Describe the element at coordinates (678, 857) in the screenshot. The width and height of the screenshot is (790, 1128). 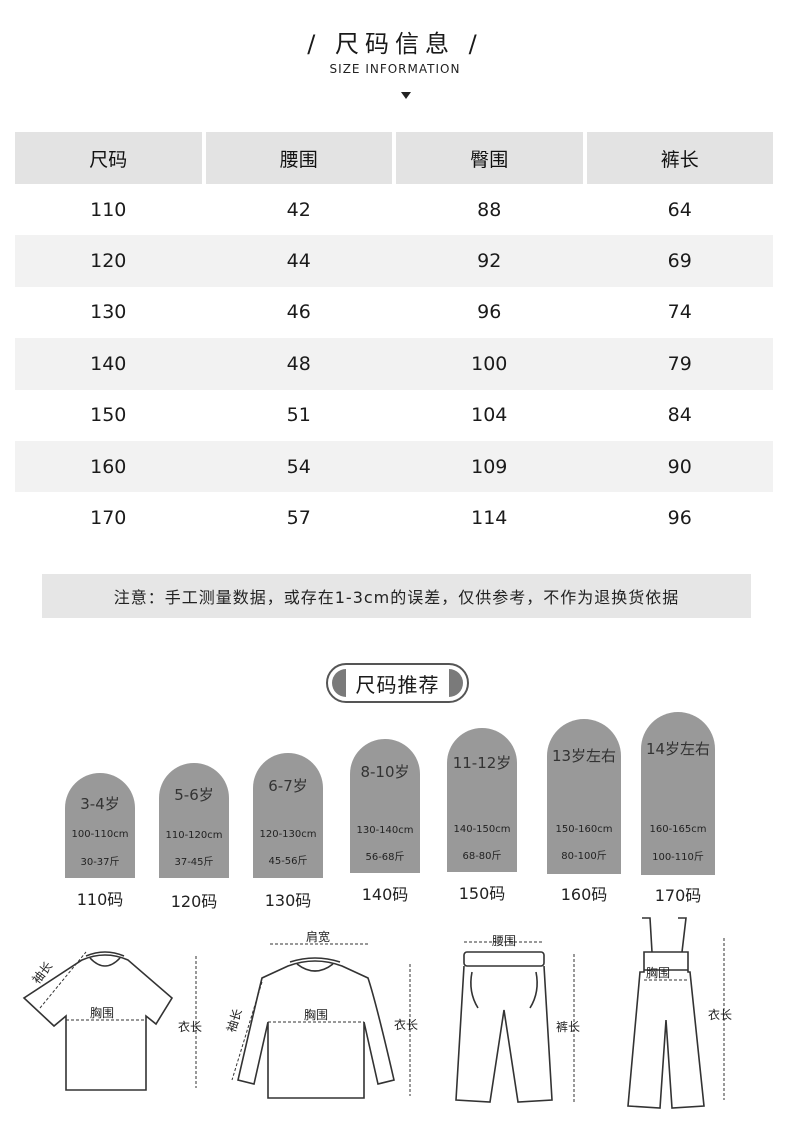
I see `weight-range: 100-110斤` at that location.